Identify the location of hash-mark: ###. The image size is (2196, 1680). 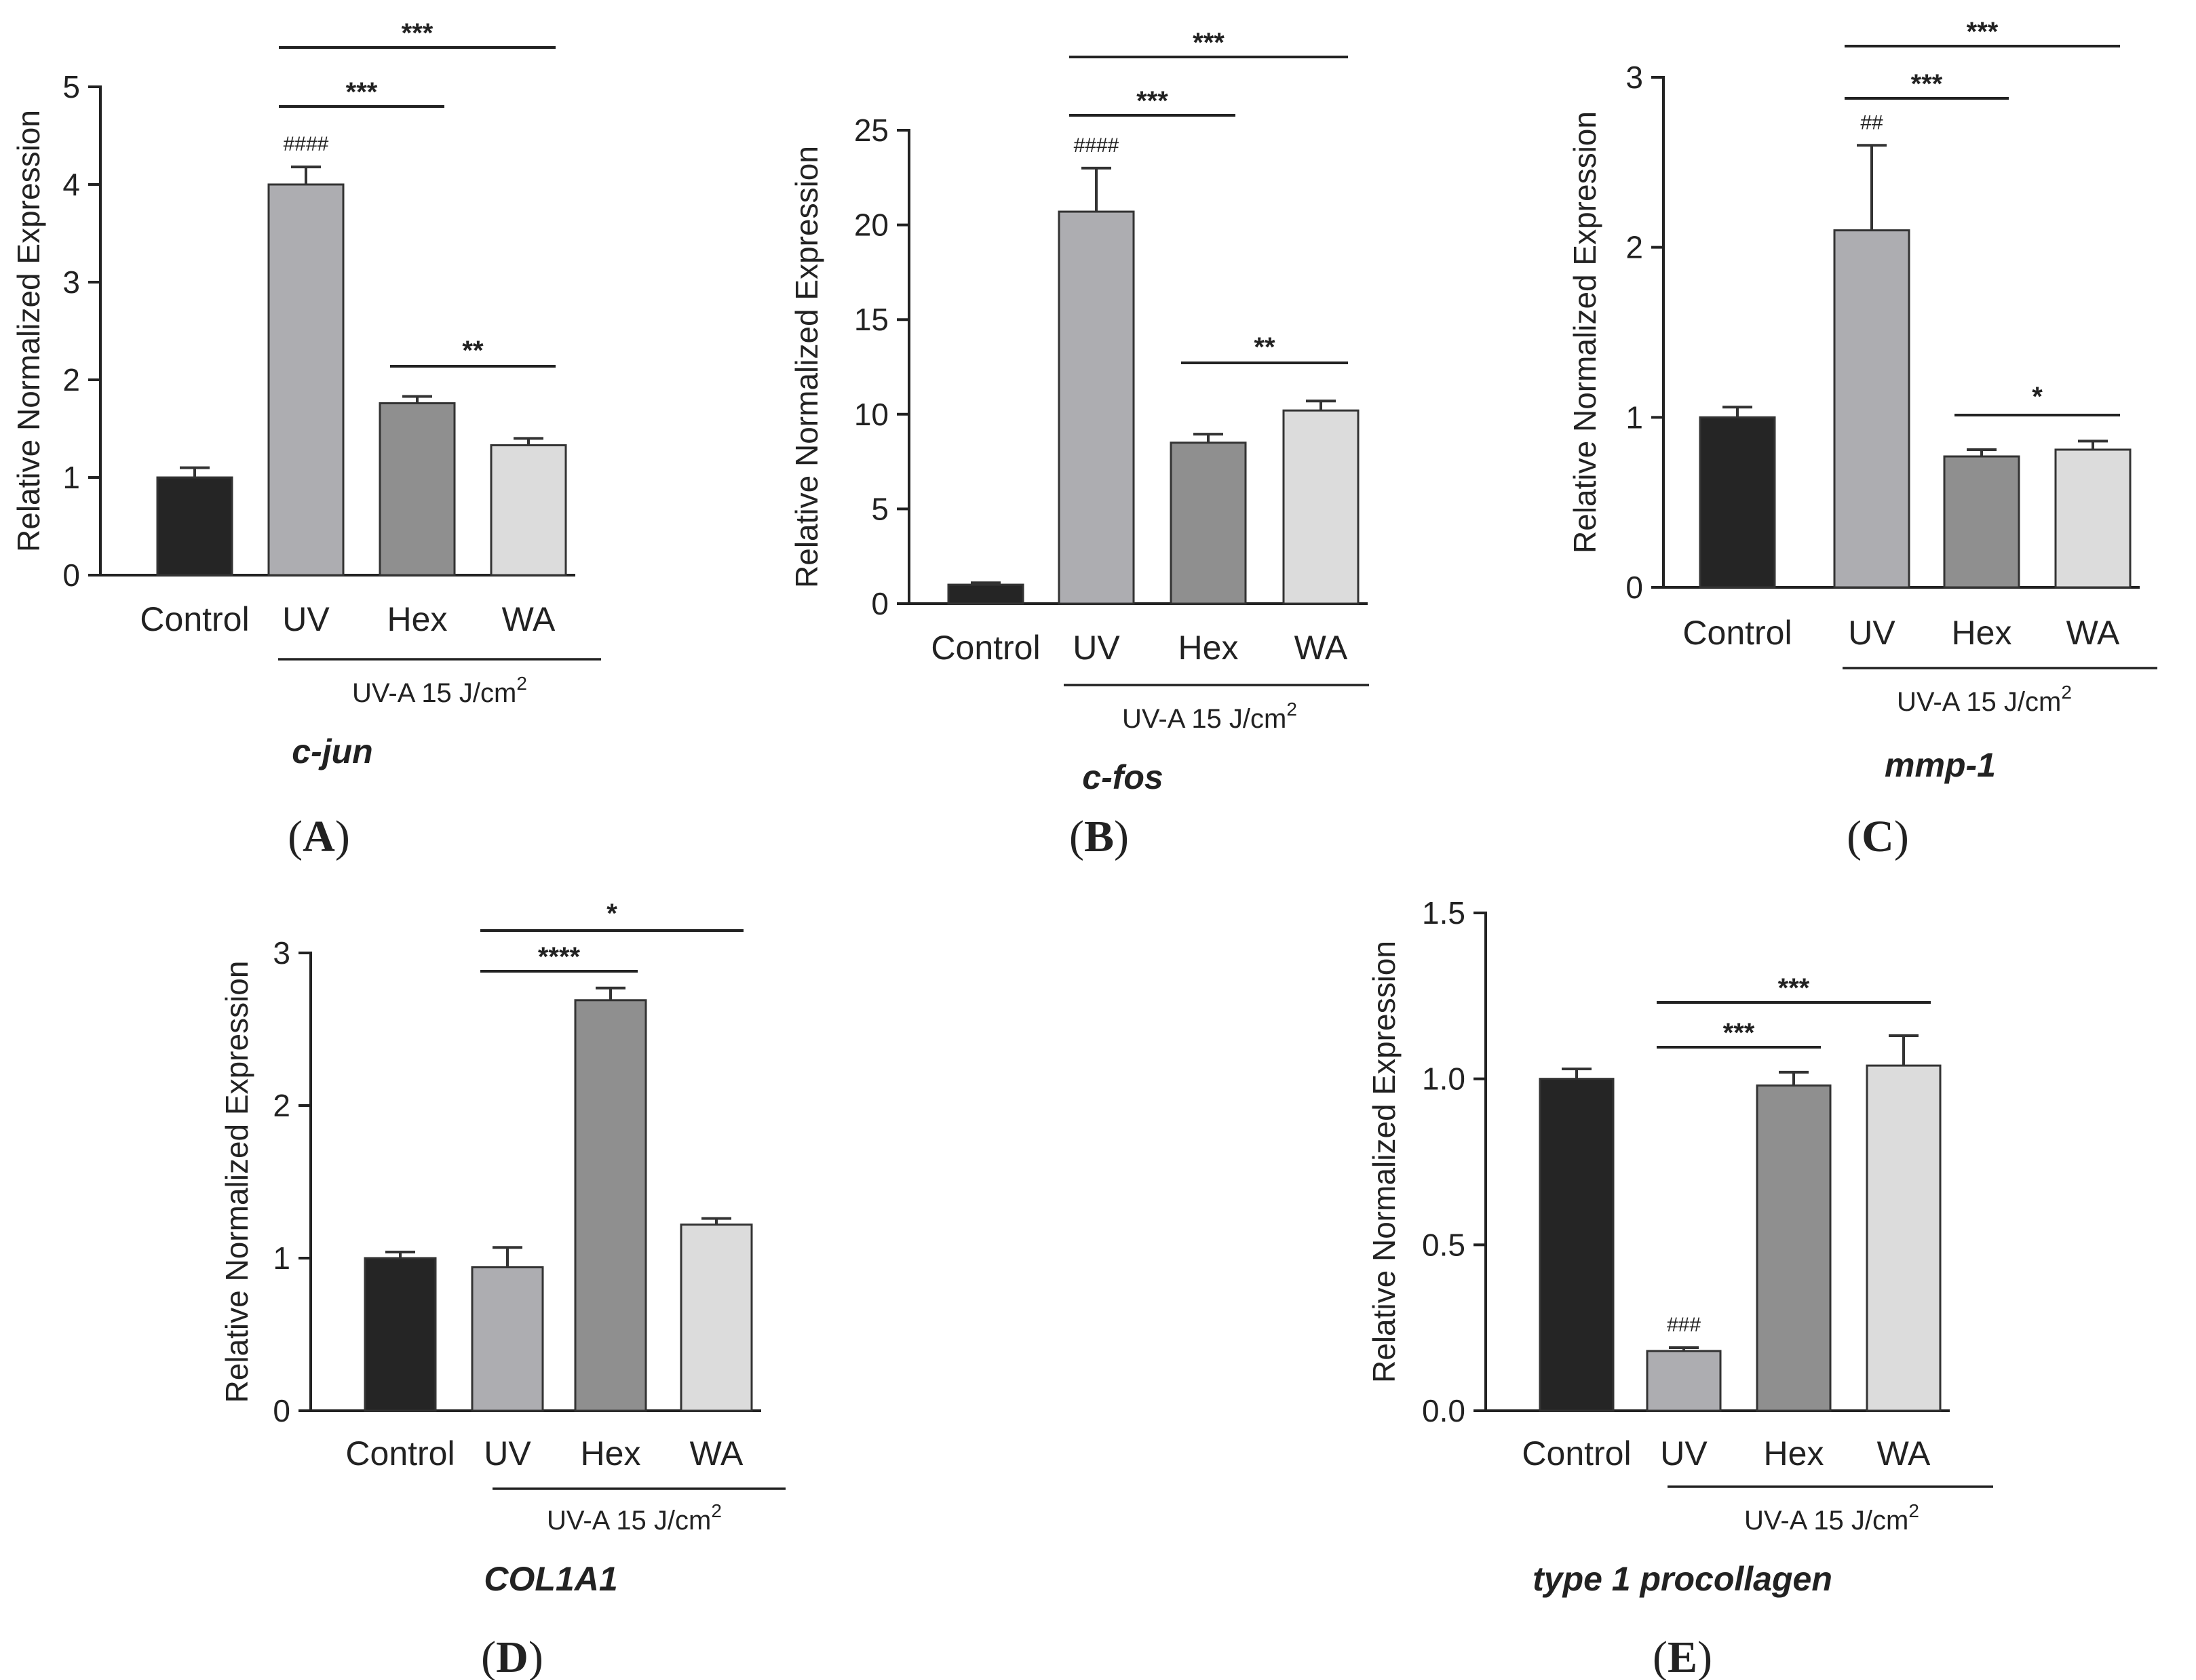
(1684, 1325).